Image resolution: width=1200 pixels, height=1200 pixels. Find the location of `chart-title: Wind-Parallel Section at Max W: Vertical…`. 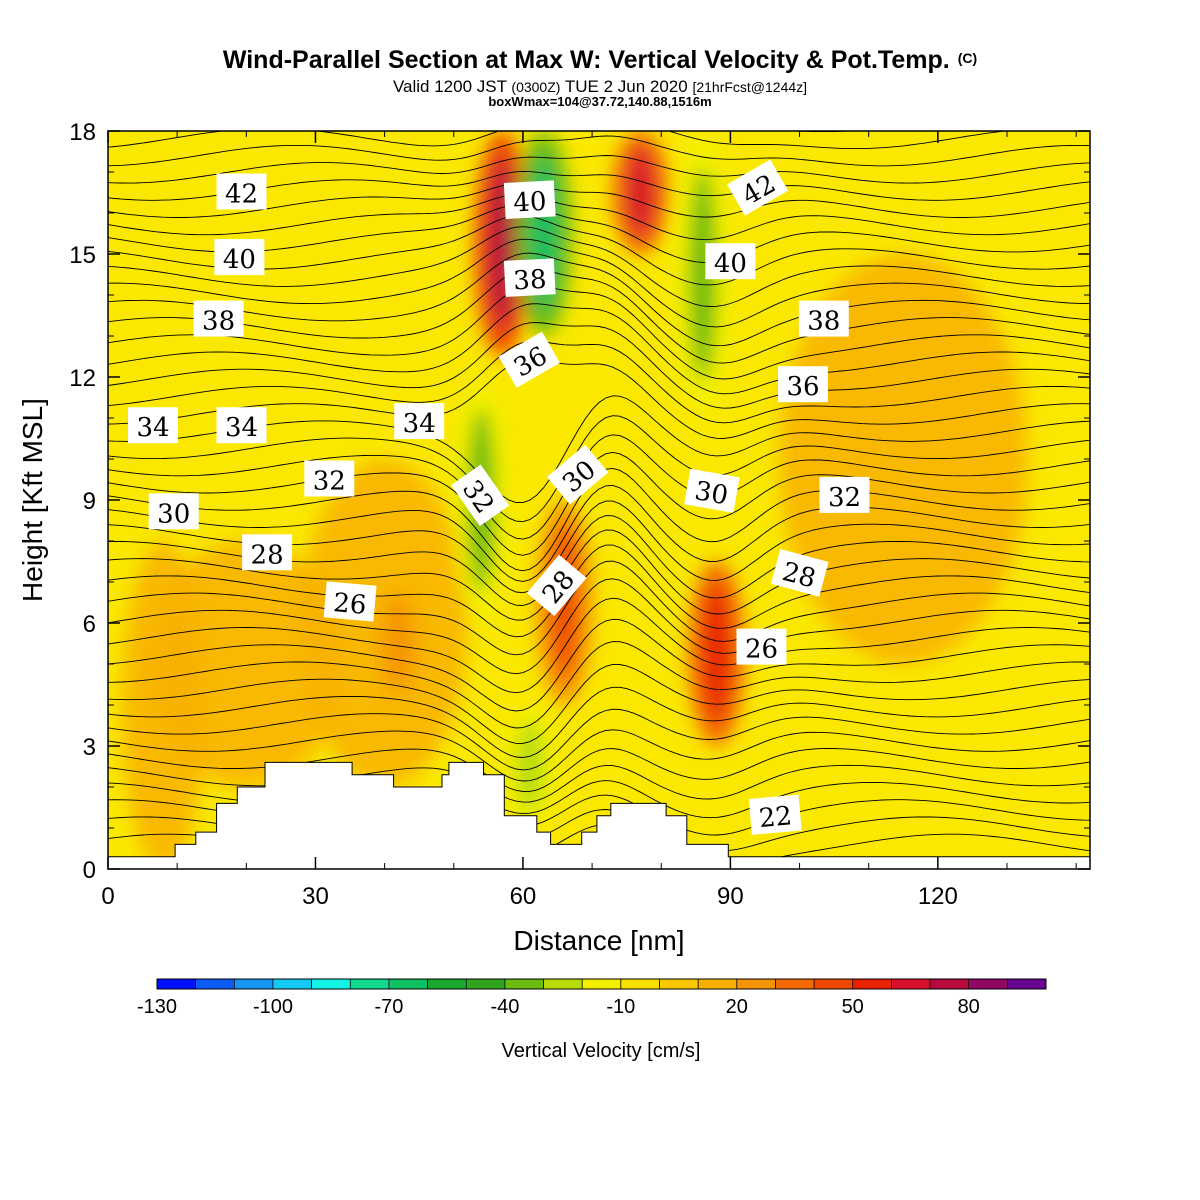

chart-title: Wind-Parallel Section at Max W: Vertical… is located at coordinates (600, 60).